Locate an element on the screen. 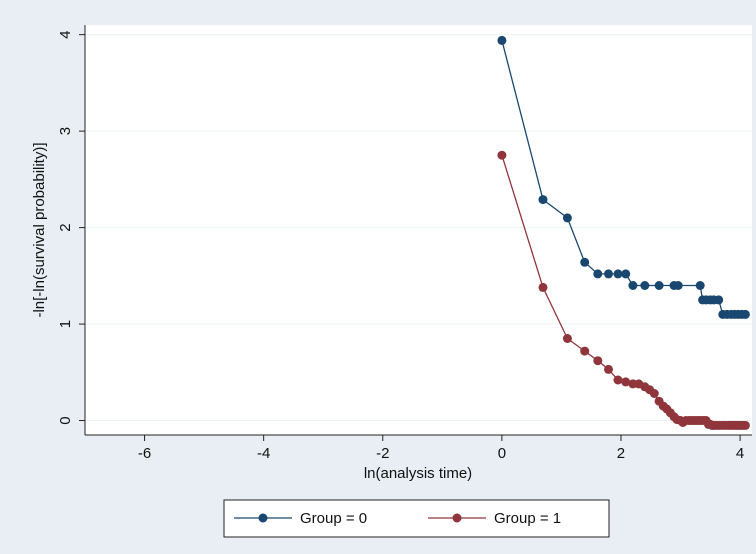  x-tick-label-2: -2 is located at coordinates (382, 453).